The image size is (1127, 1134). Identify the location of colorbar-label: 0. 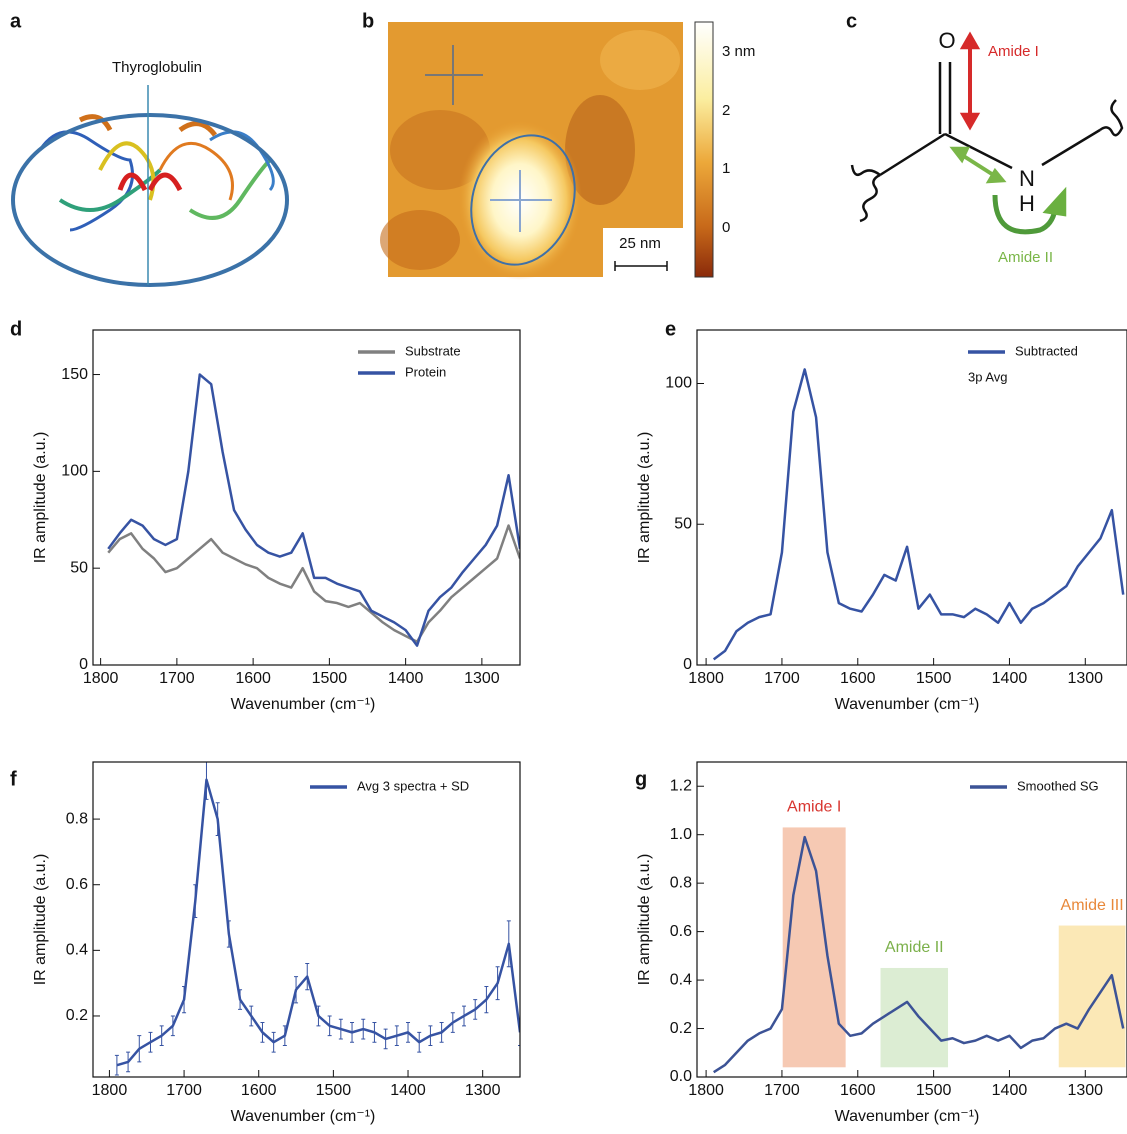
(726, 227).